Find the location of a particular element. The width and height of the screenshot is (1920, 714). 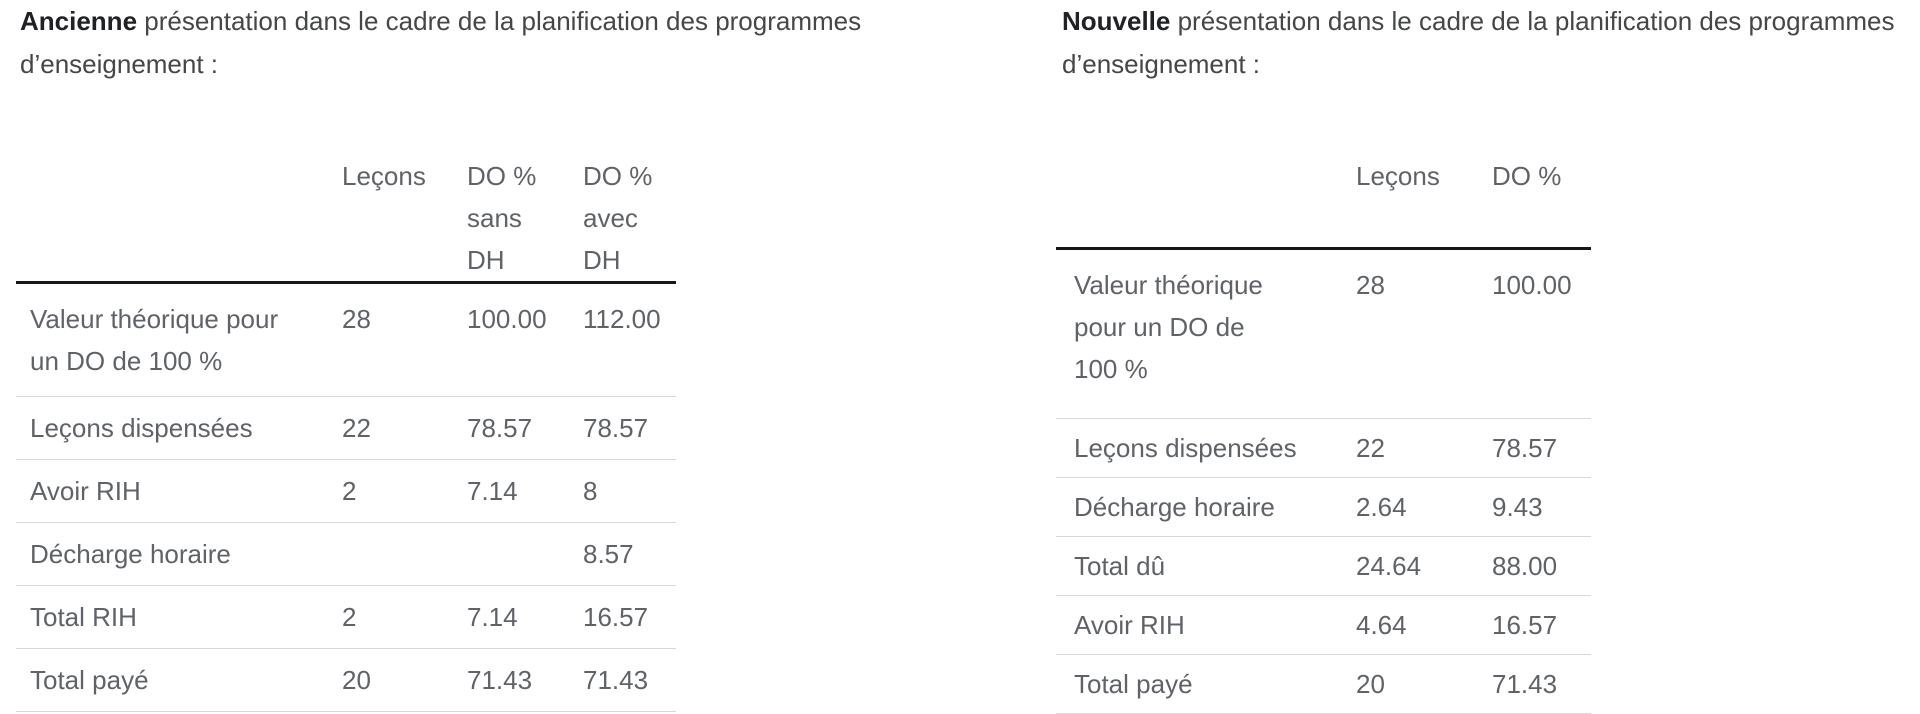

value-cell: 112.00 is located at coordinates (621, 339).